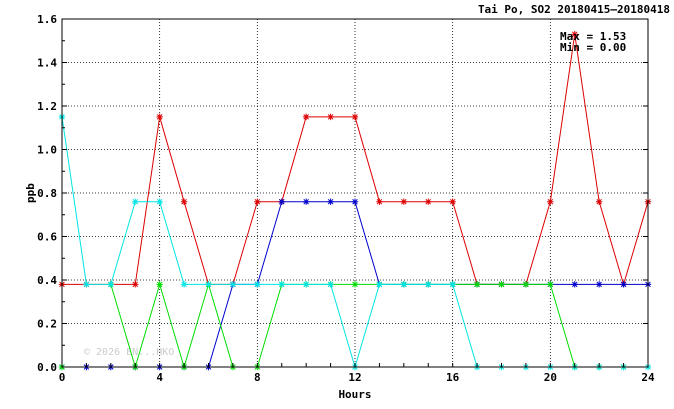 The width and height of the screenshot is (674, 409). I want to click on y-tick-label: 1.6, so click(47, 19).